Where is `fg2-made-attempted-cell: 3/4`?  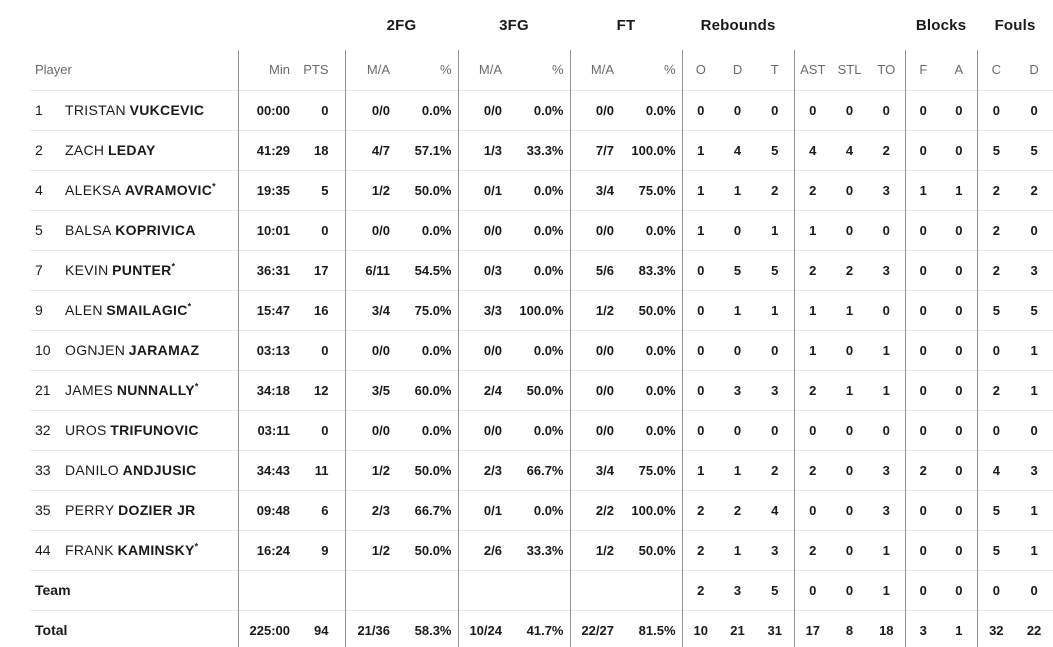
fg2-made-attempted-cell: 3/4 is located at coordinates (375, 309).